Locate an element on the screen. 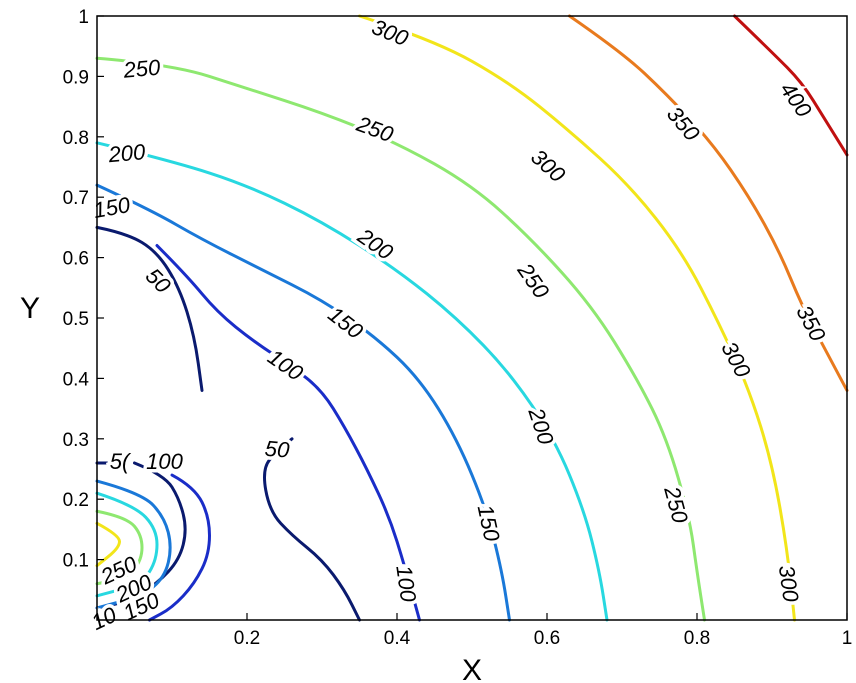 The width and height of the screenshot is (856, 683). contour-label-6: 200 is located at coordinates (126, 153).